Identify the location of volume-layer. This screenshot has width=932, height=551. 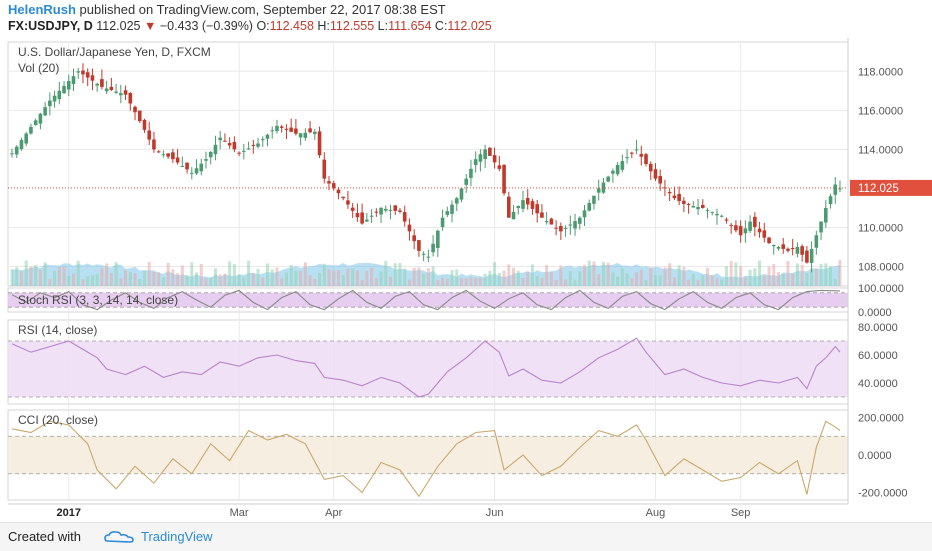
(426, 273).